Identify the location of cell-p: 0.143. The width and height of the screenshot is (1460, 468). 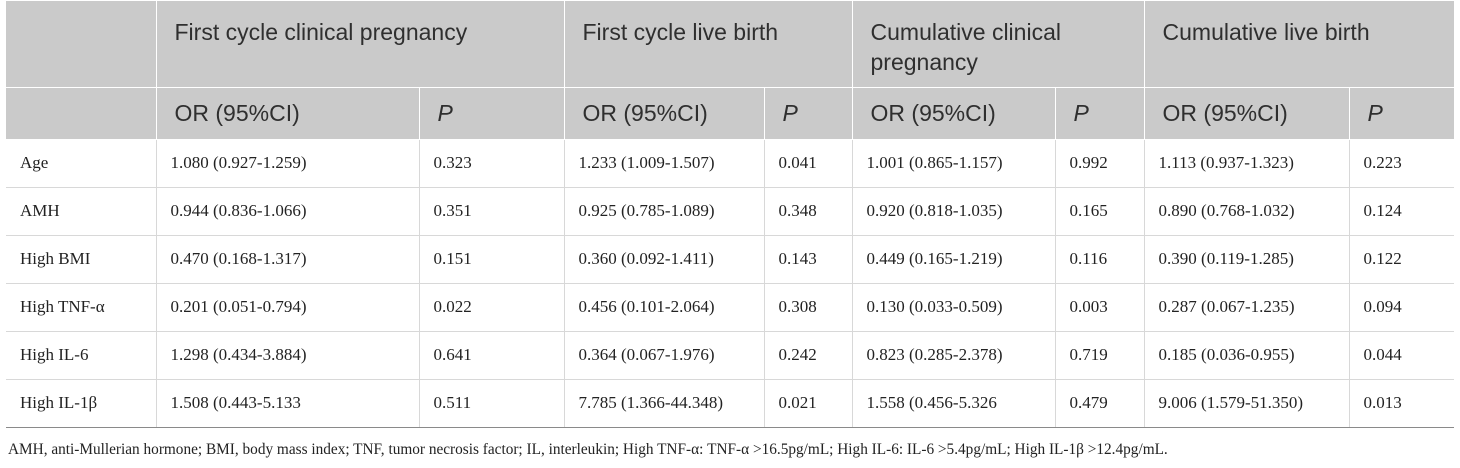
(808, 259).